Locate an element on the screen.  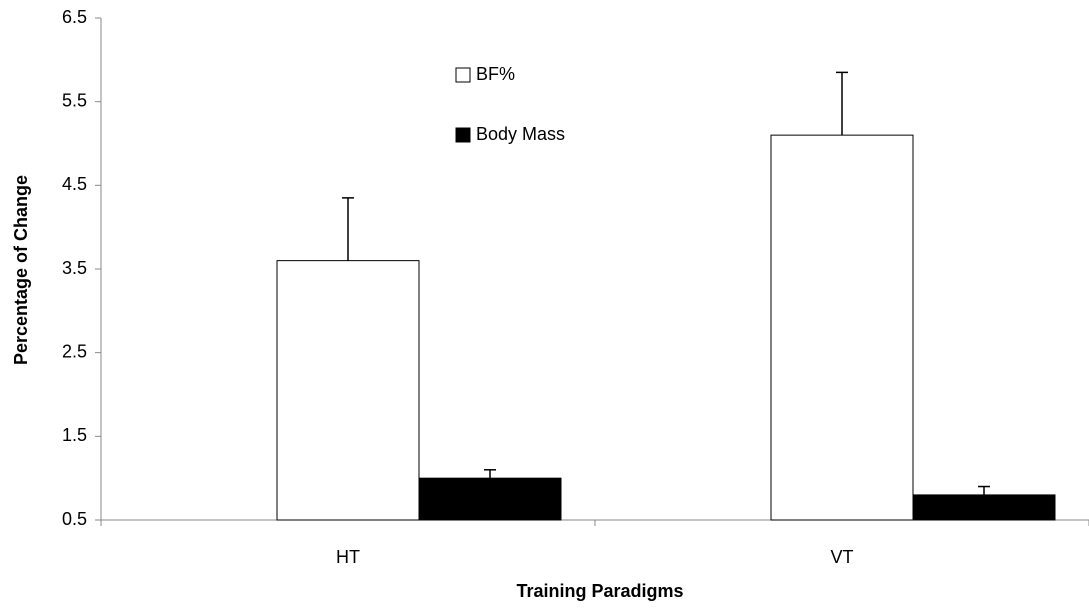
y-tick-label: 2.5 is located at coordinates (74, 351).